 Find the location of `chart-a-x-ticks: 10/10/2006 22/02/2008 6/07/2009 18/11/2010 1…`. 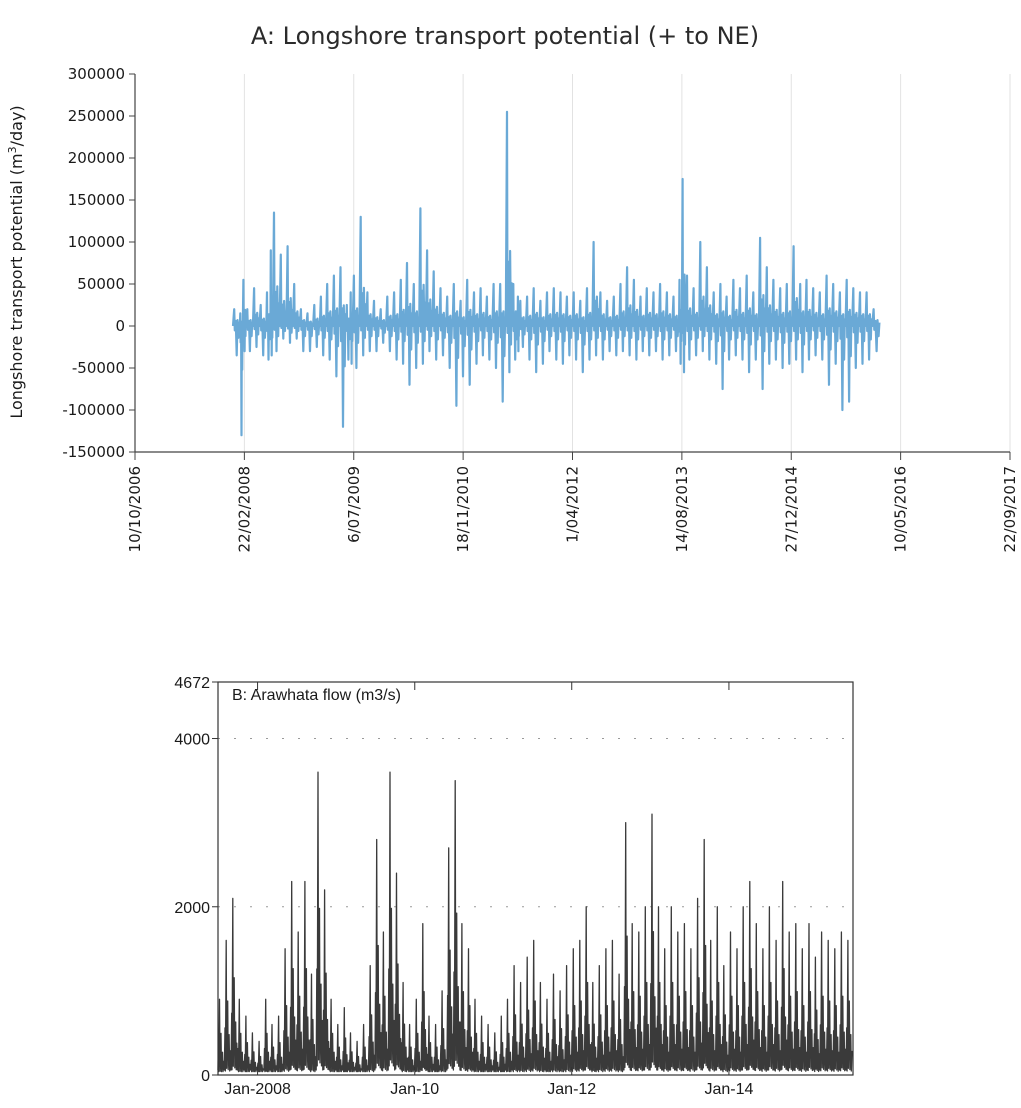

chart-a-x-ticks: 10/10/2006 22/02/2008 6/07/2009 18/11/2010 1… is located at coordinates (572, 509).